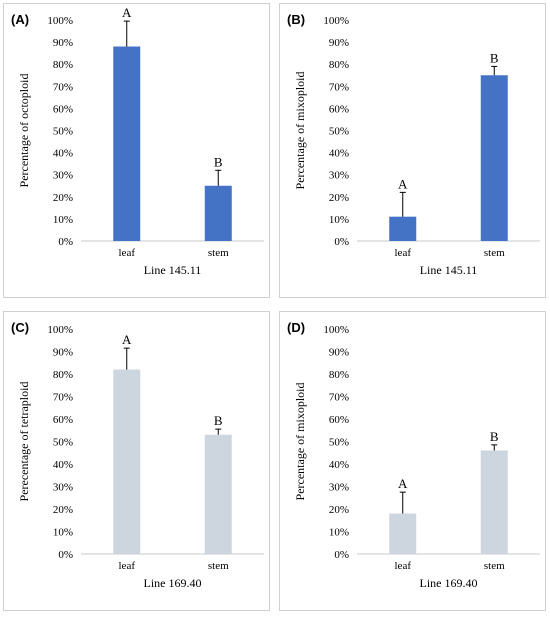 The width and height of the screenshot is (550, 617). What do you see at coordinates (296, 327) in the screenshot?
I see `panel-label: (D)` at bounding box center [296, 327].